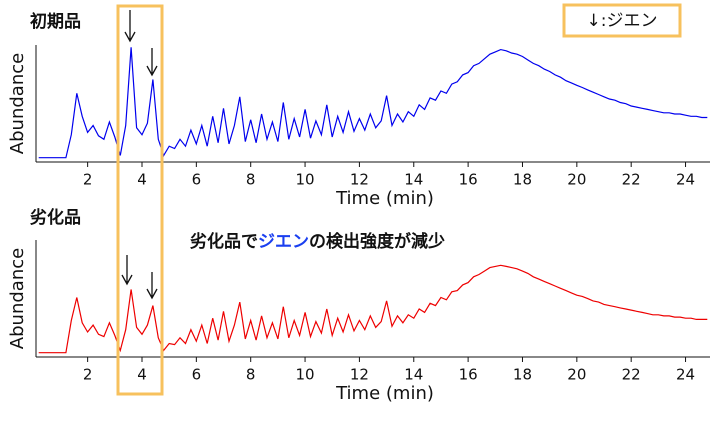  What do you see at coordinates (139, 155) in the screenshot?
I see `arrows` at bounding box center [139, 155].